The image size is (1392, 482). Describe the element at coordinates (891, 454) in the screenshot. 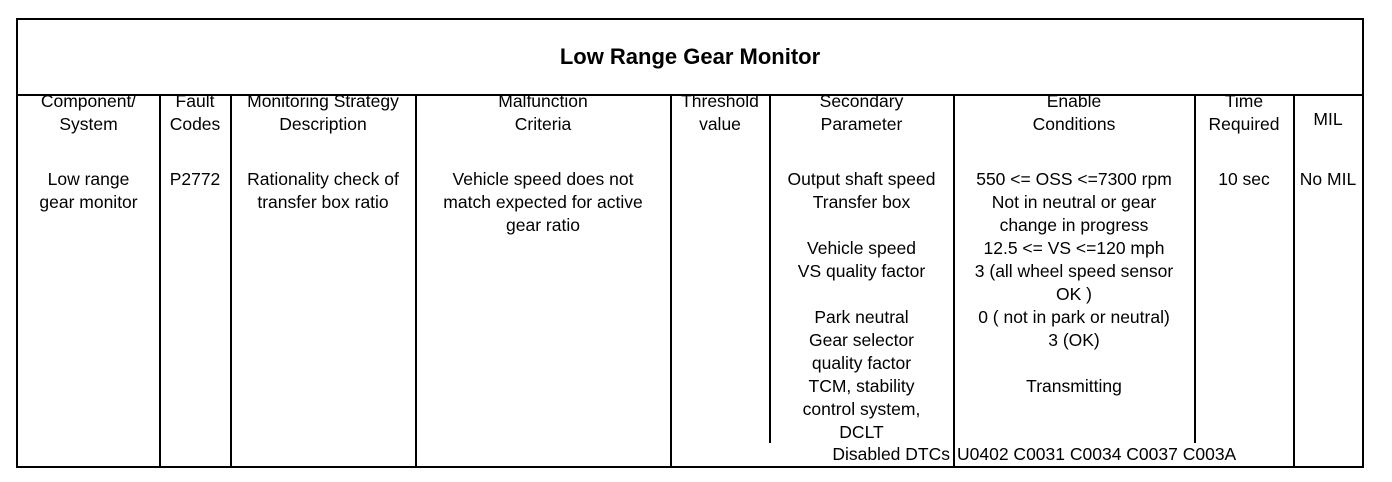

I see `disabled-dtcs-label: Disabled DTCs` at that location.